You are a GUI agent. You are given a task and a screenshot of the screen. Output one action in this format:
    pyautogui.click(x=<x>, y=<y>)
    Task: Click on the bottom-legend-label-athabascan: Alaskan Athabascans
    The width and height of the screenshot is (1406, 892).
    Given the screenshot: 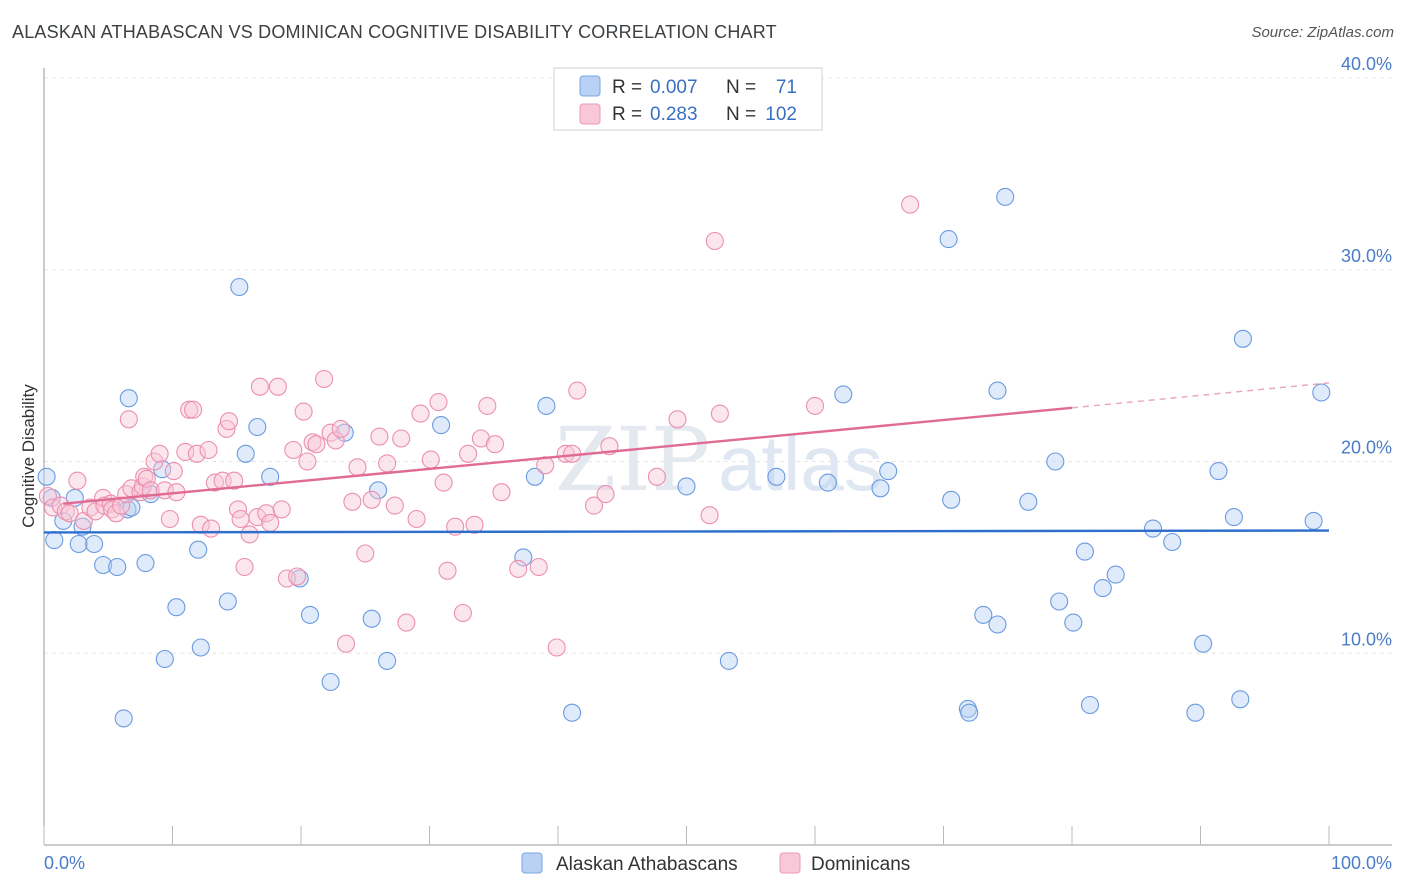 What is the action you would take?
    pyautogui.click(x=647, y=864)
    